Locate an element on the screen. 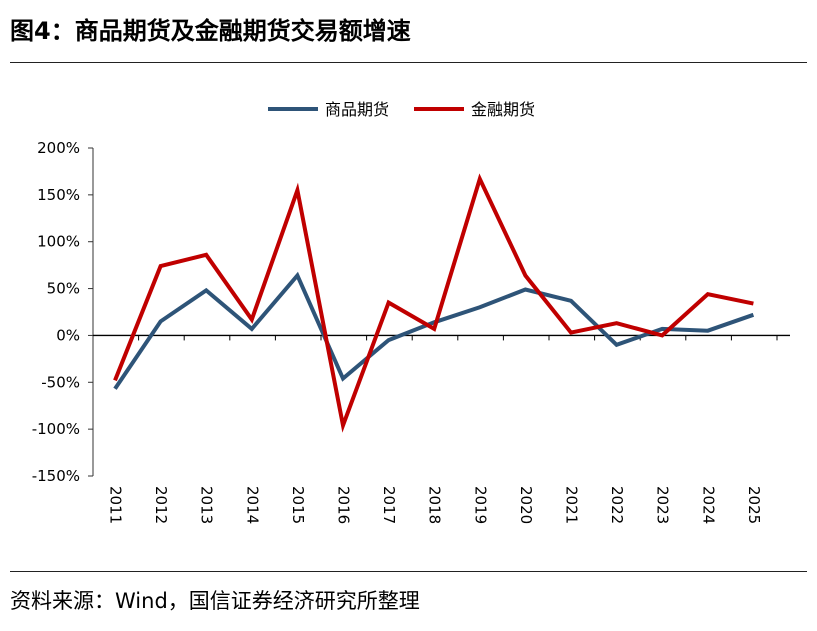 The image size is (817, 631). x-tick-label: 2018 is located at coordinates (435, 505).